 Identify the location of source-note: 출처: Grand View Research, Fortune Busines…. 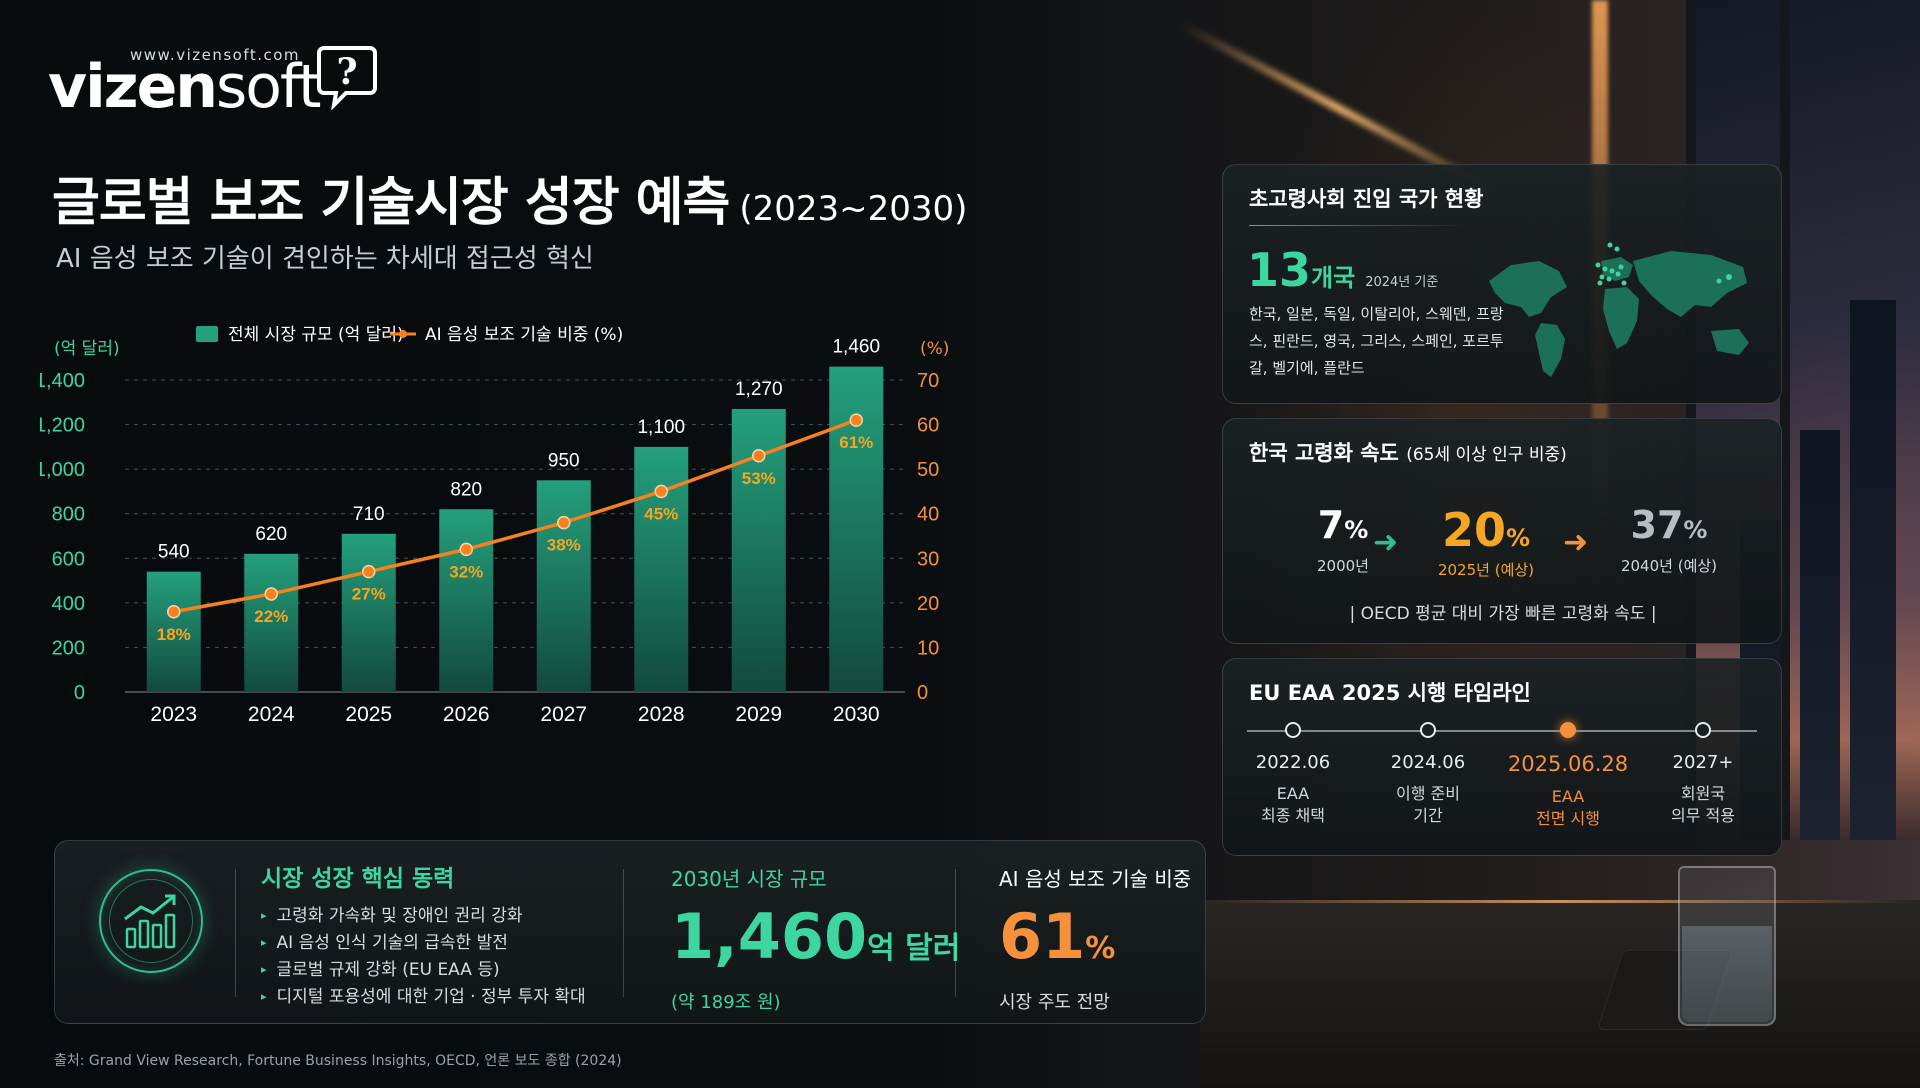
(338, 1061).